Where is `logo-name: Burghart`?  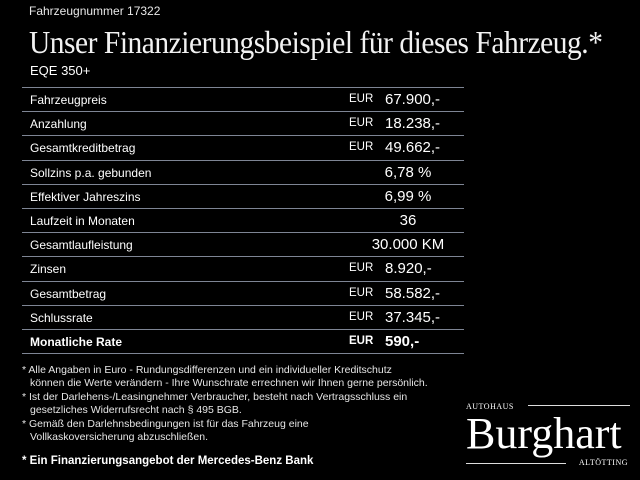
logo-name: Burghart is located at coordinates (544, 433).